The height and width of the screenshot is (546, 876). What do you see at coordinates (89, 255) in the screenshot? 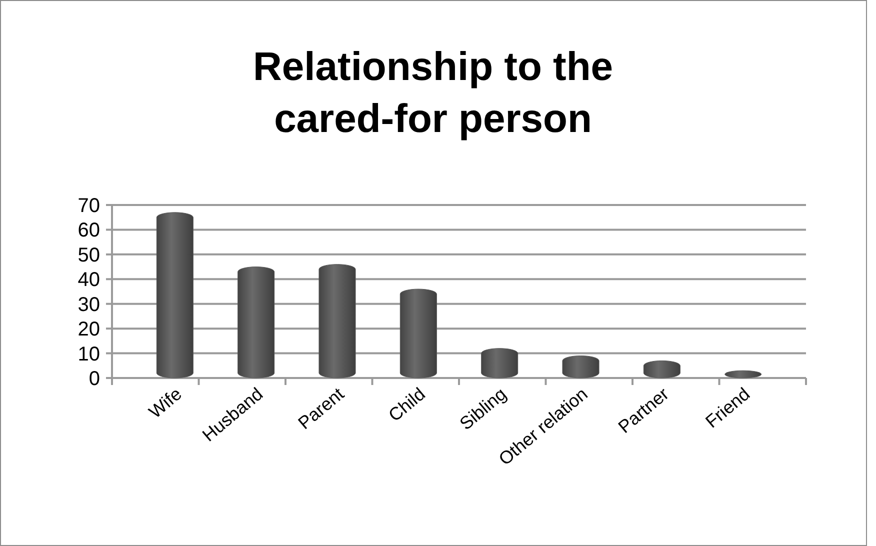
I see `y-tick-label: 50` at bounding box center [89, 255].